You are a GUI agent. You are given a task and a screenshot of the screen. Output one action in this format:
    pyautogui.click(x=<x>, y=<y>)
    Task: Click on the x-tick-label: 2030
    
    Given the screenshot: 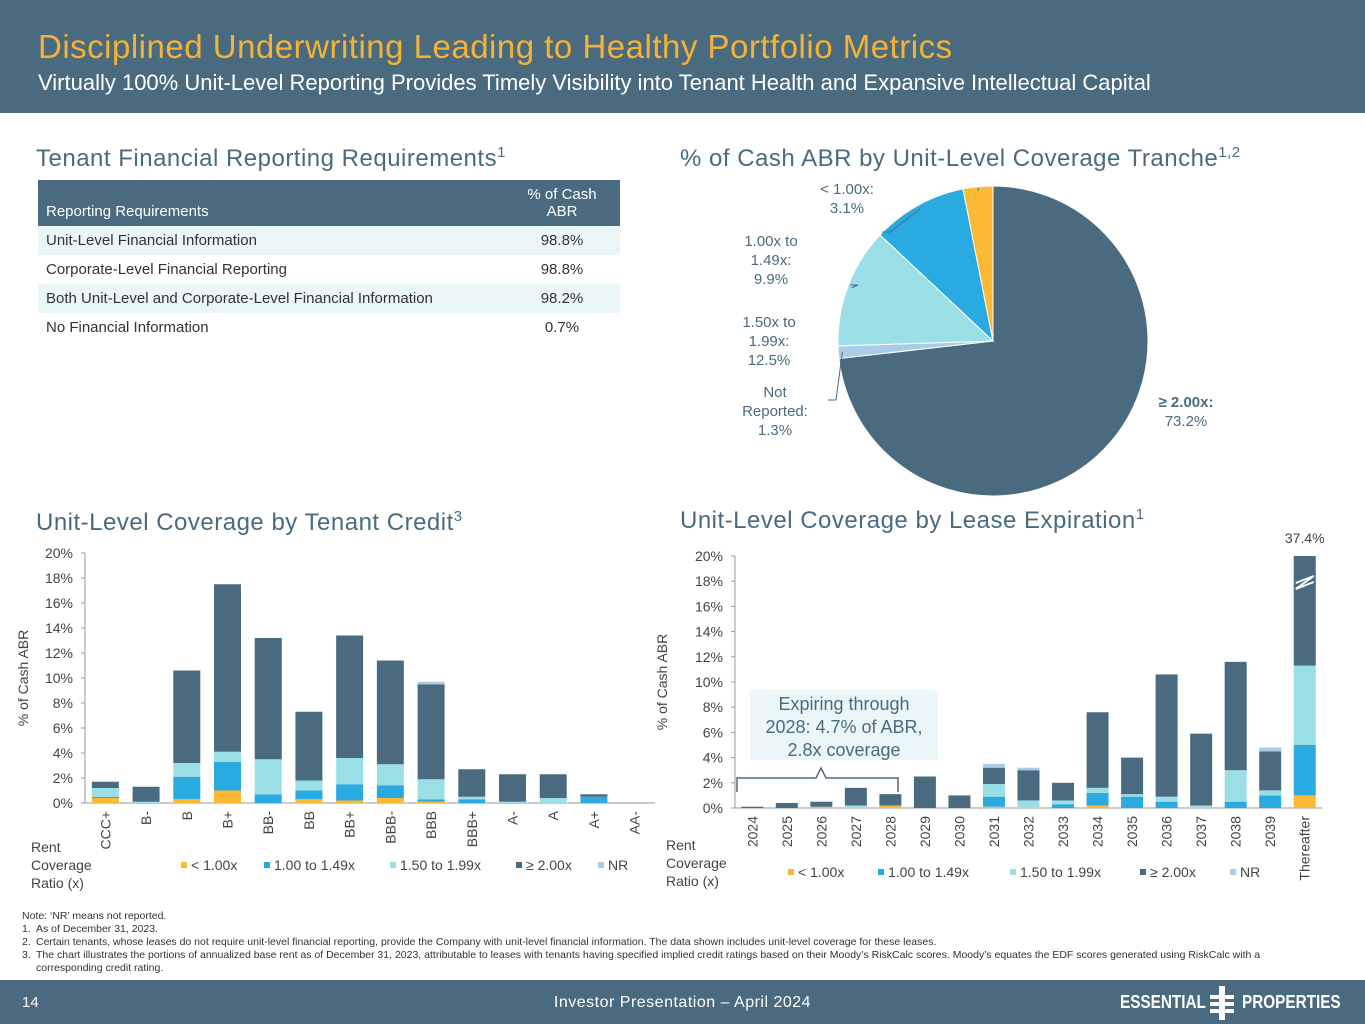 What is the action you would take?
    pyautogui.click(x=959, y=831)
    